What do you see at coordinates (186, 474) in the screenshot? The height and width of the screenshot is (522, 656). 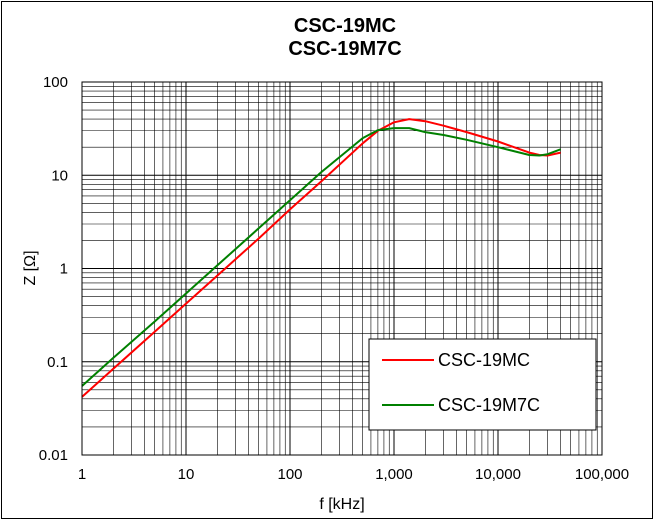 I see `x-tick-label: 10` at bounding box center [186, 474].